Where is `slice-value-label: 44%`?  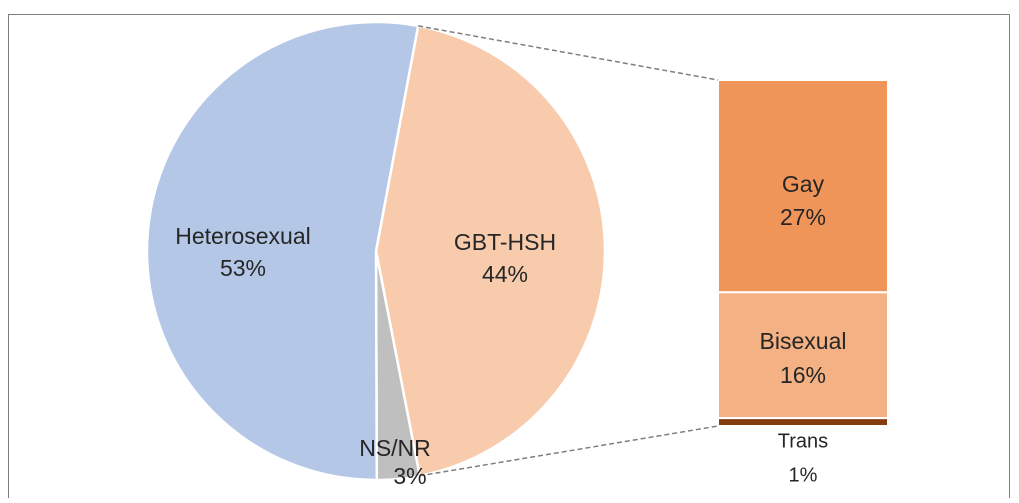
slice-value-label: 44% is located at coordinates (505, 274).